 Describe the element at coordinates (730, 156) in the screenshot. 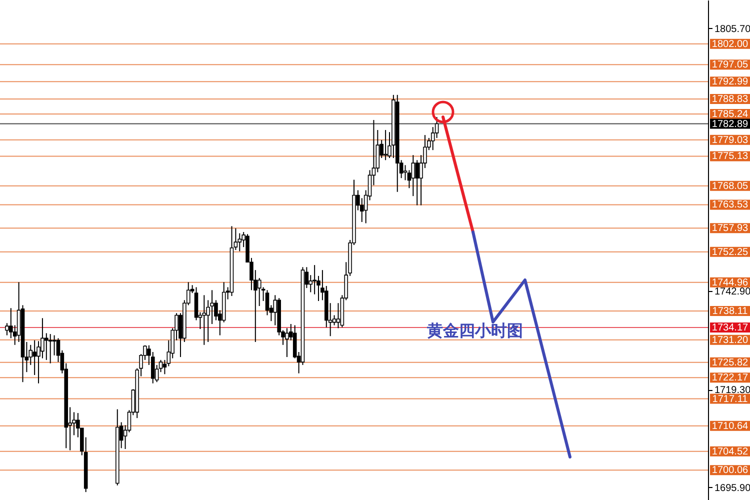

I see `ref-line-label: 1775.13` at that location.